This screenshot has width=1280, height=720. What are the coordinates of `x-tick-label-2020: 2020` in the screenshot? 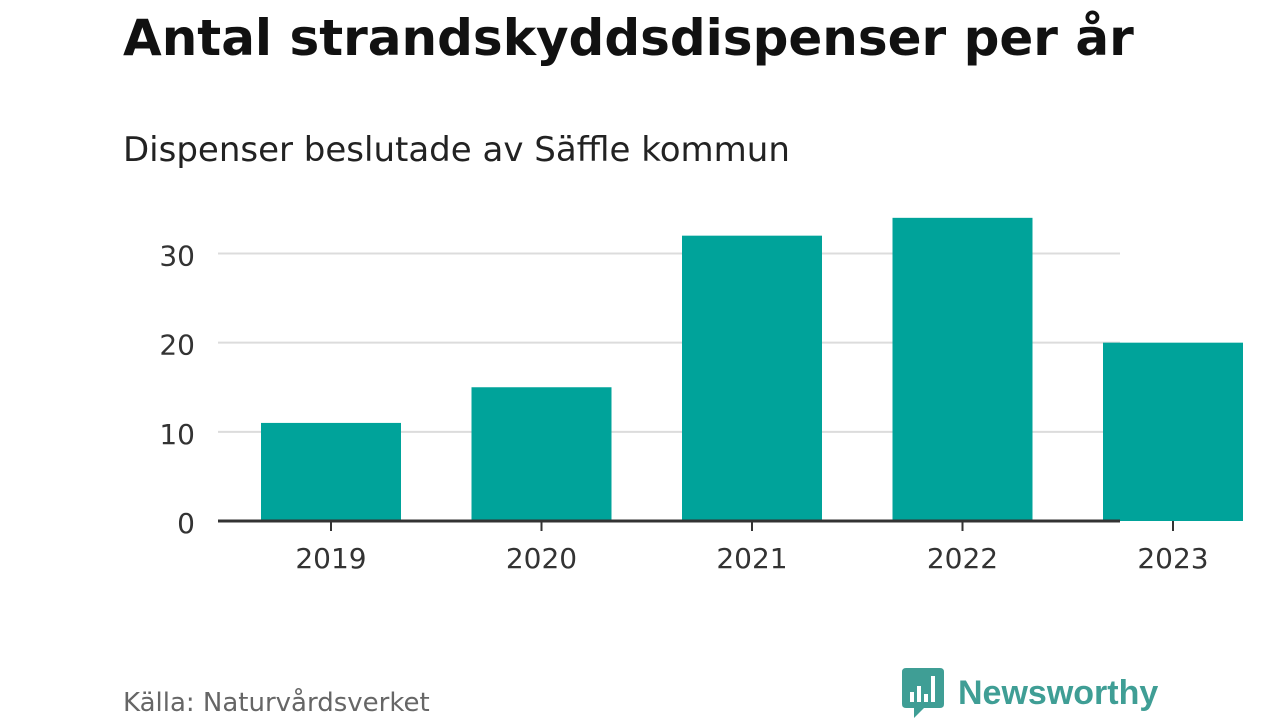 It's located at (541, 558).